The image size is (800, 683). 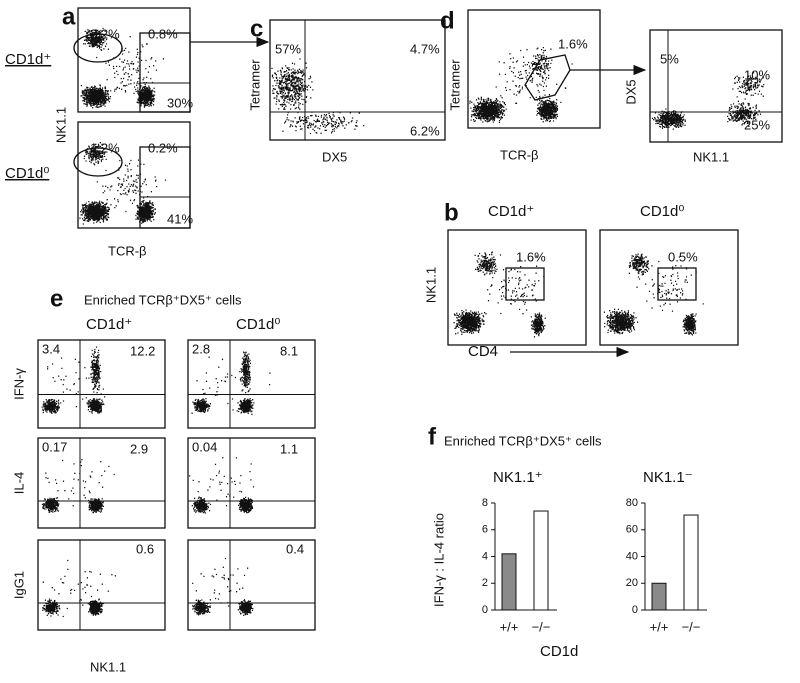 What do you see at coordinates (180, 102) in the screenshot?
I see `label: 30%` at bounding box center [180, 102].